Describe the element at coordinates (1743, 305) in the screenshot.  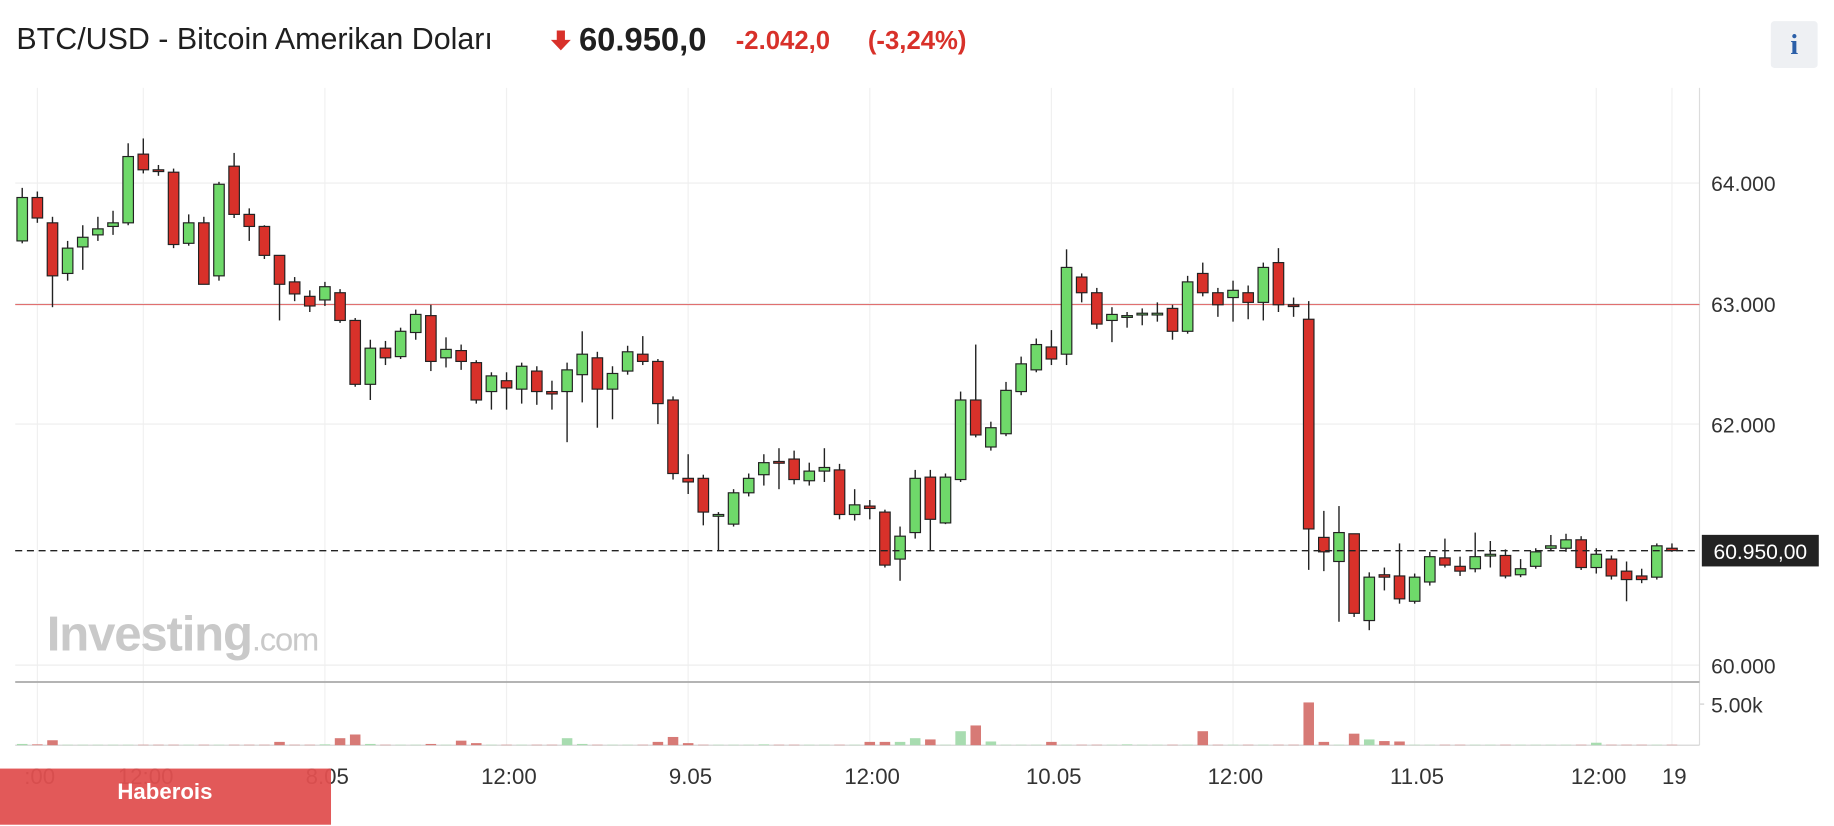
I see `y-tick-label: 63.000` at that location.